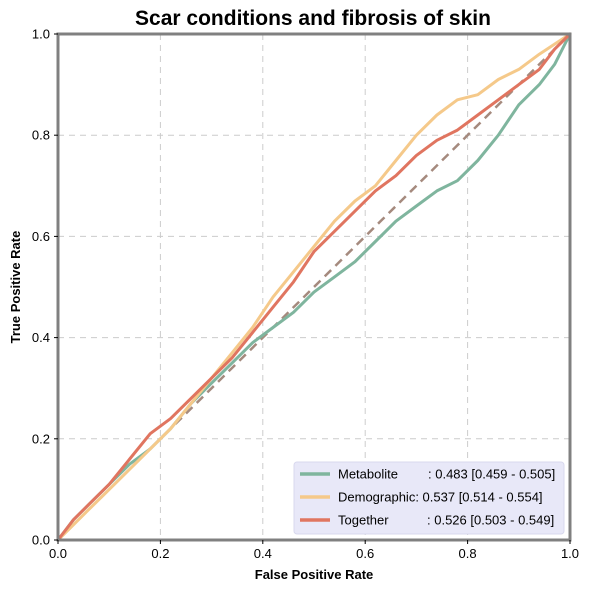 Image resolution: width=591 pixels, height=592 pixels. I want to click on x-tick-label: 0.6, so click(365, 553).